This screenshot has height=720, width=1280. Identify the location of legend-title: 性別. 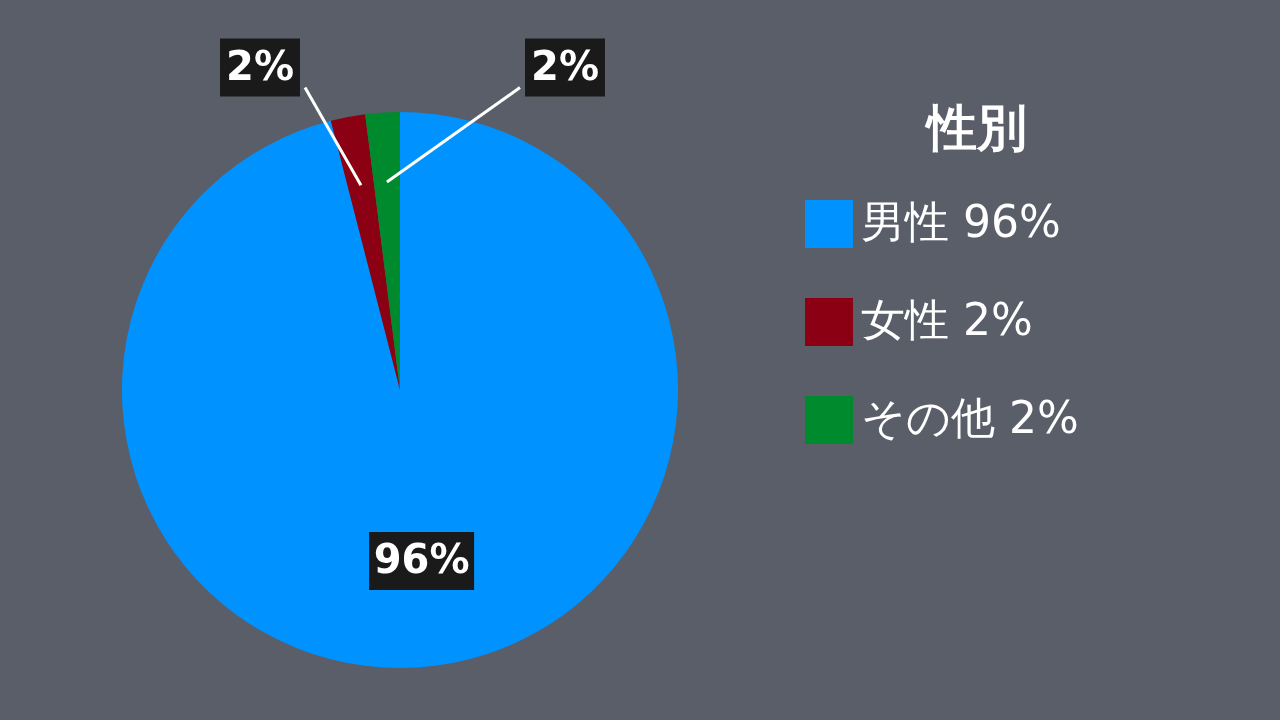
(975, 128).